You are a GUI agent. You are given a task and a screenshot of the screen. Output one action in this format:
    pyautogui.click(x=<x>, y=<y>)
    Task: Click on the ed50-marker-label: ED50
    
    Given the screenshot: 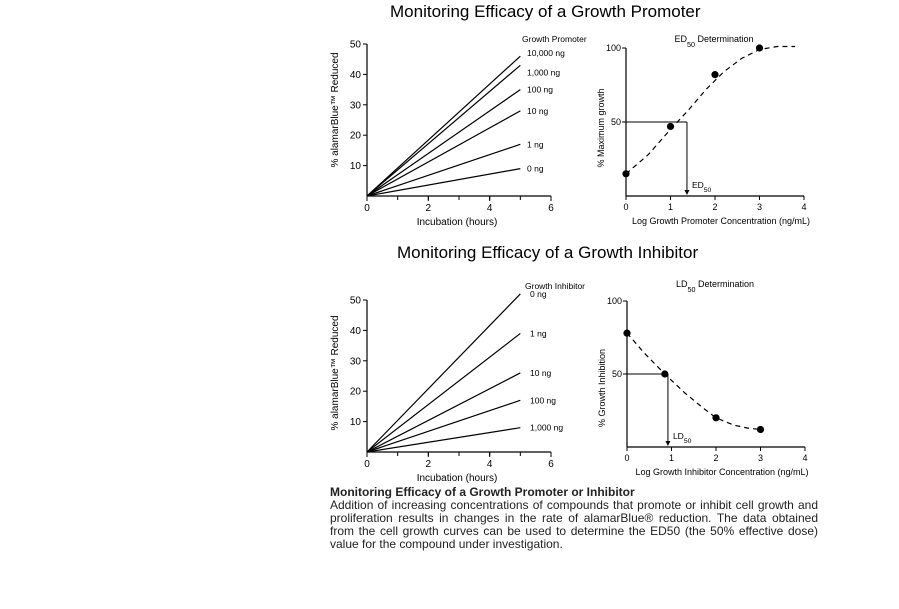 What is the action you would take?
    pyautogui.click(x=702, y=187)
    